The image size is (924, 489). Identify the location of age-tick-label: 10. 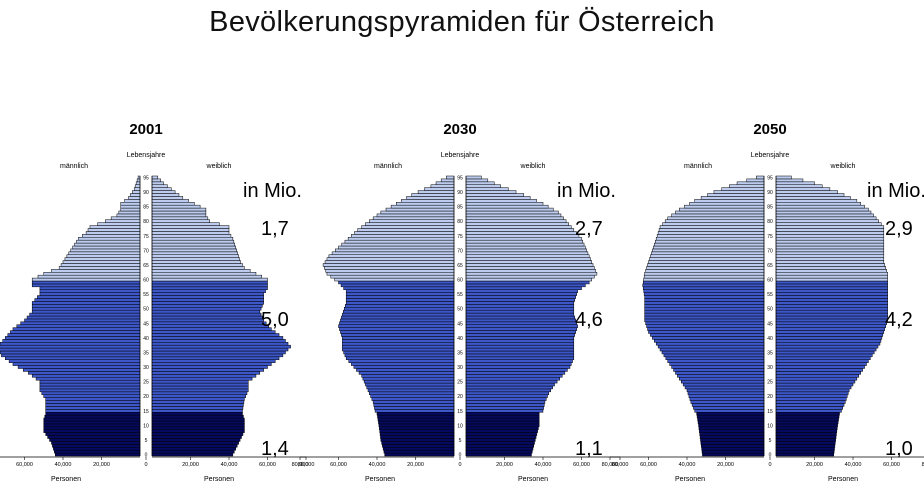
(460, 426).